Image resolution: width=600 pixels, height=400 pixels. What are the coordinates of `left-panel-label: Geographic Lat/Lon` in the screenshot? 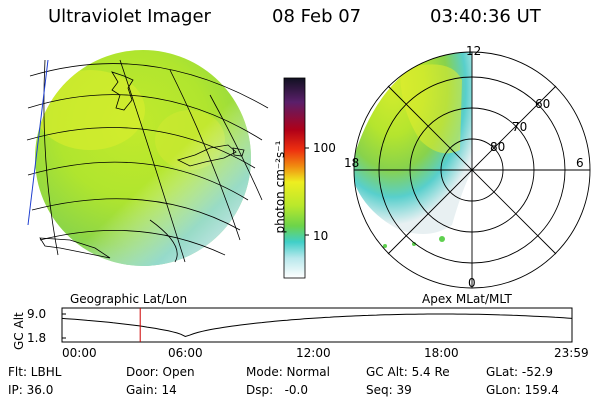 It's located at (129, 299).